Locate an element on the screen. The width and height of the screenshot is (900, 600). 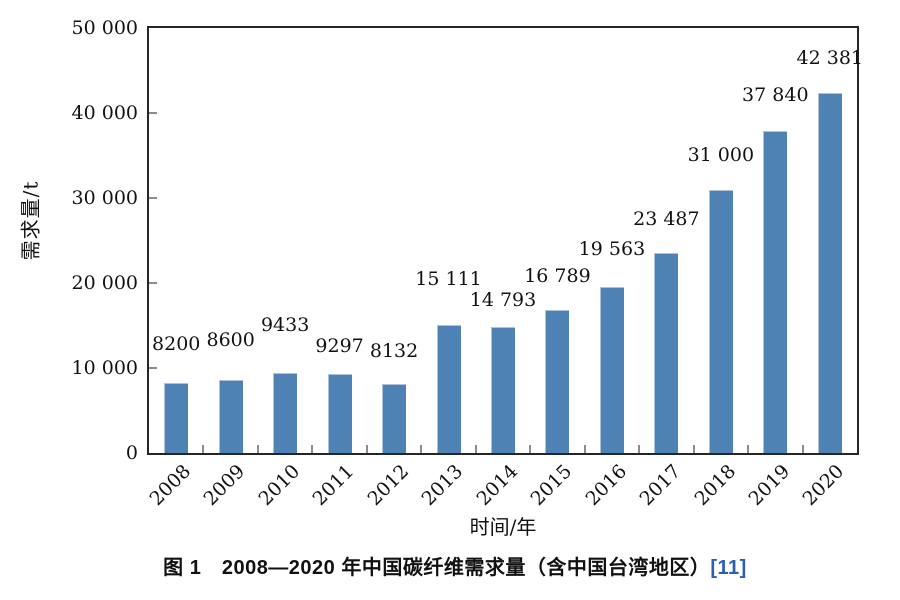
bar-value-label: 14 793 is located at coordinates (503, 300).